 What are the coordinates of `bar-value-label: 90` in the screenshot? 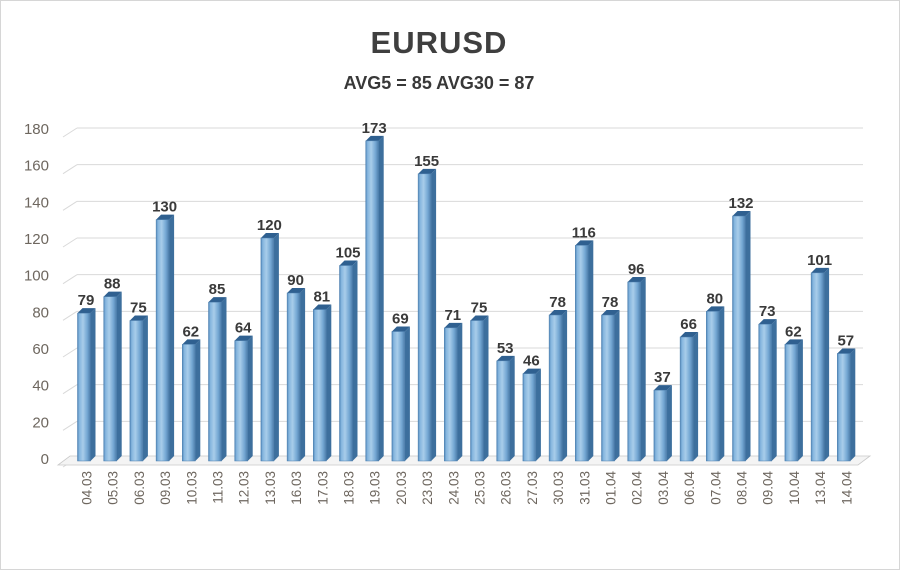 It's located at (295, 280).